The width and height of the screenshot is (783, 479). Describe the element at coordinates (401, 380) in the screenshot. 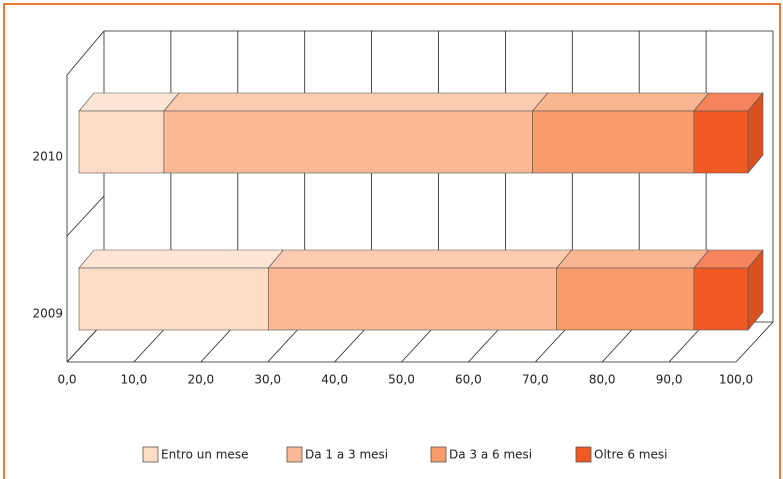

I see `x-tick-label: 50,0` at that location.